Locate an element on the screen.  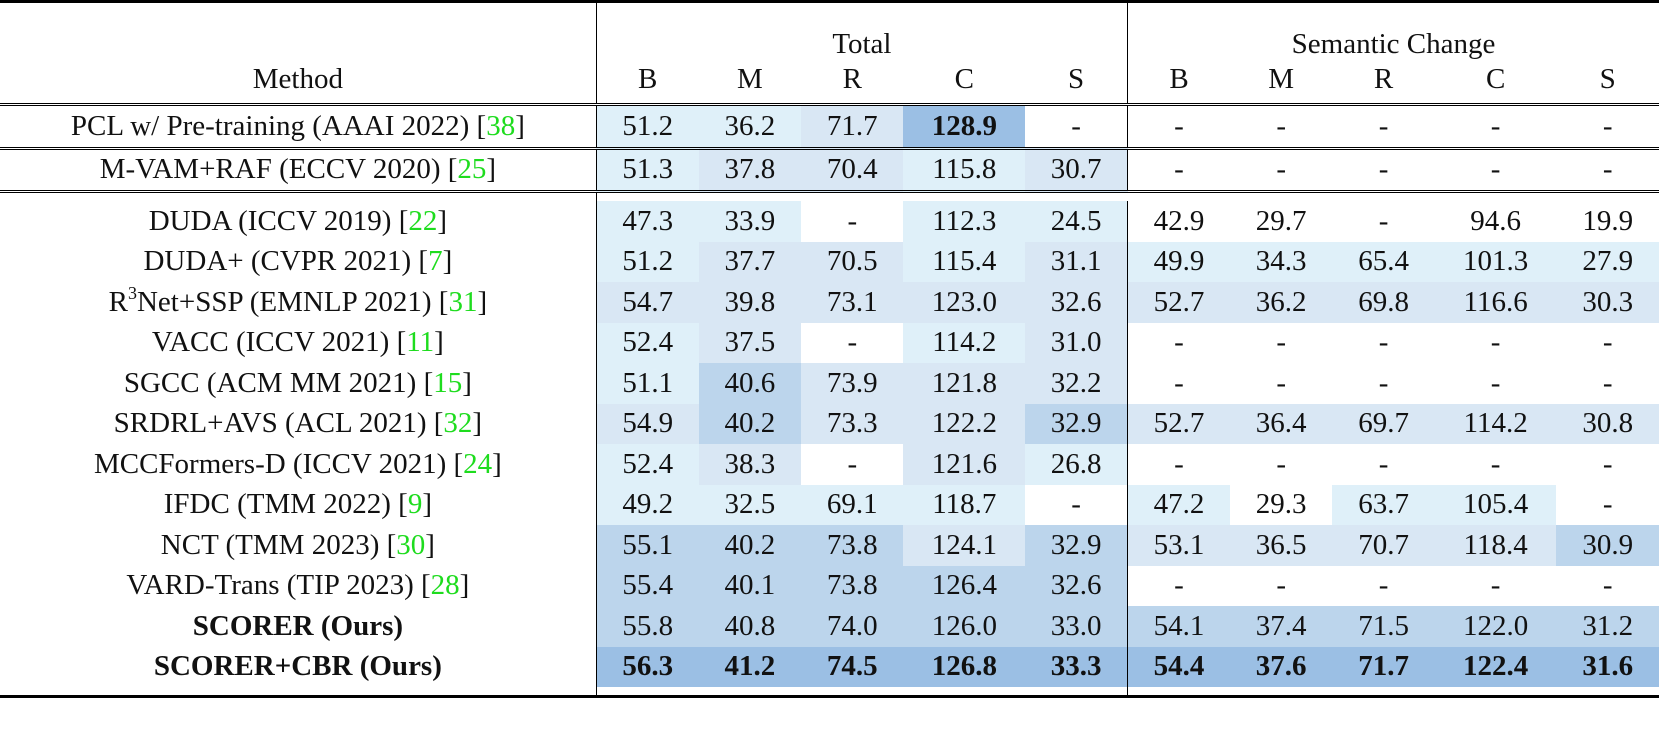
value-cell: 51.1 is located at coordinates (647, 383).